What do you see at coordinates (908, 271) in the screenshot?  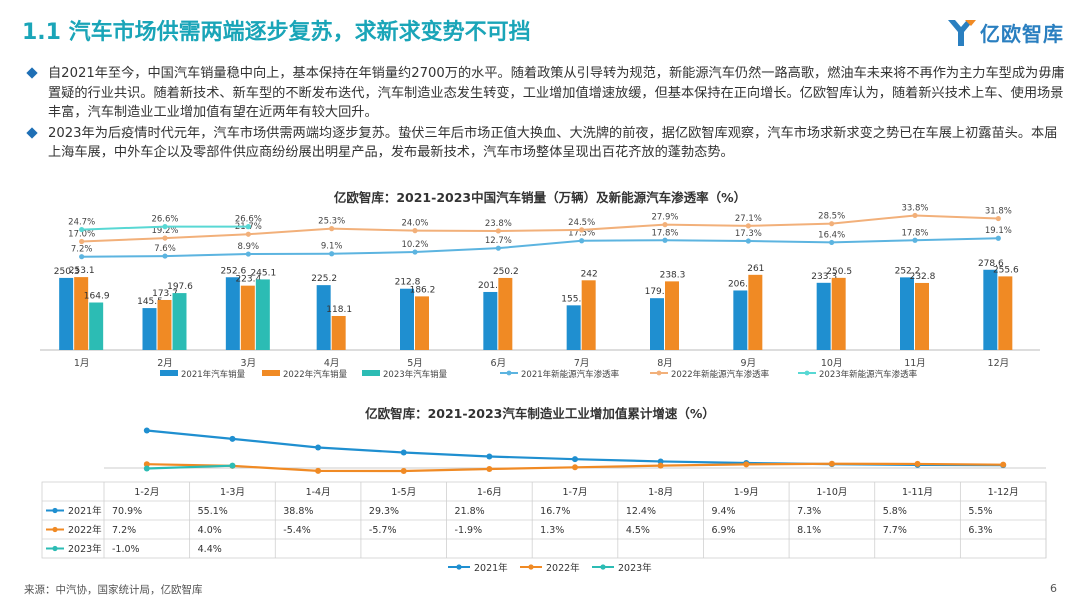 I see `bar-data-label: 252.2` at bounding box center [908, 271].